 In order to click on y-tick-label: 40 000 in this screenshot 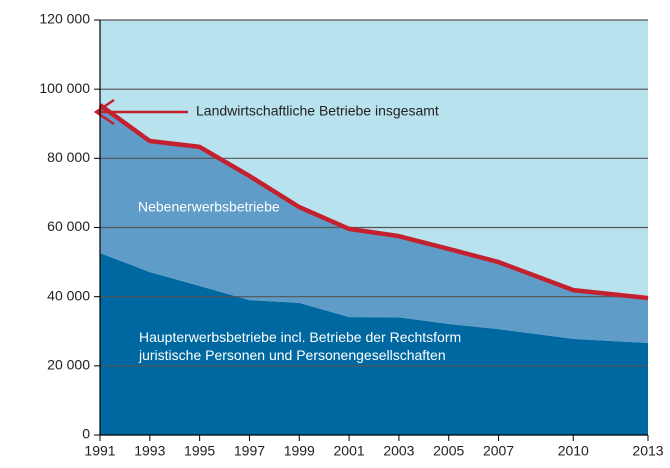, I will do `click(68, 295)`.